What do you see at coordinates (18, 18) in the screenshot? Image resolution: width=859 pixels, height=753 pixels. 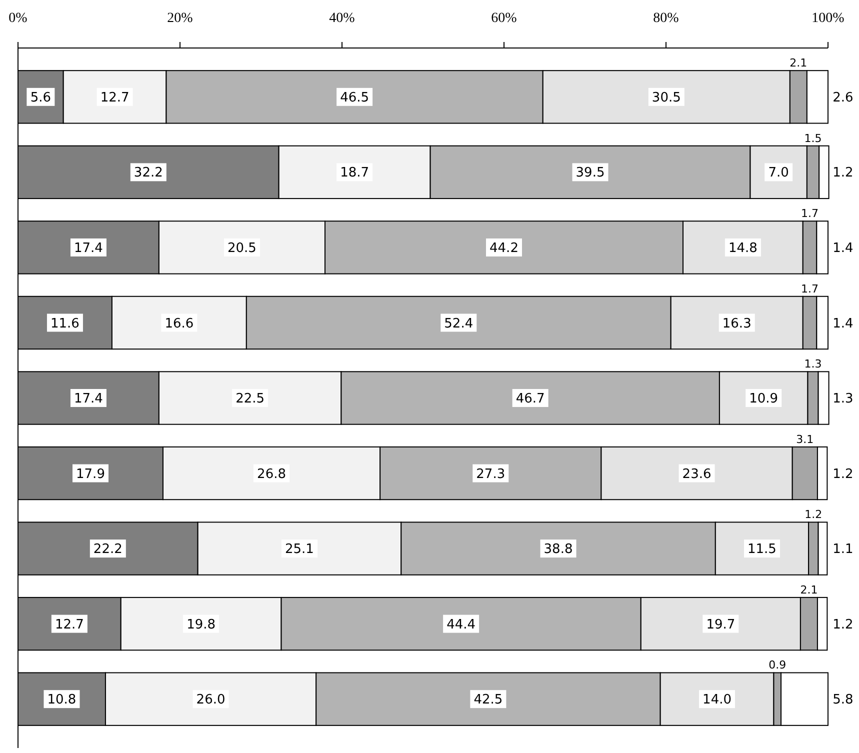 I see `x-tick-label: 0%` at bounding box center [18, 18].